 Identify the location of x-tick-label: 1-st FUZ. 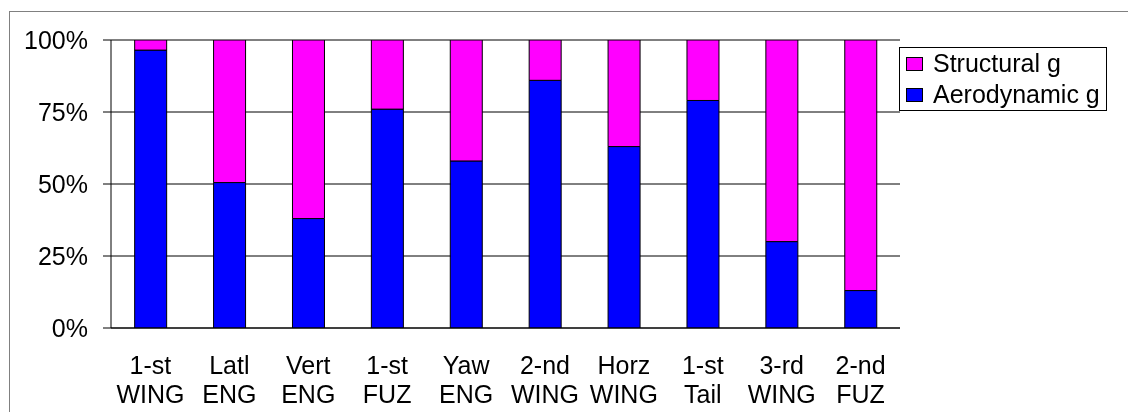
(387, 379).